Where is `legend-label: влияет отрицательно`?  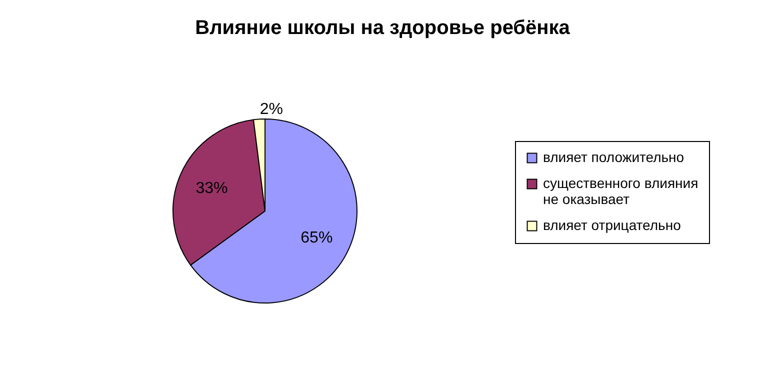 legend-label: влияет отрицательно is located at coordinates (612, 225).